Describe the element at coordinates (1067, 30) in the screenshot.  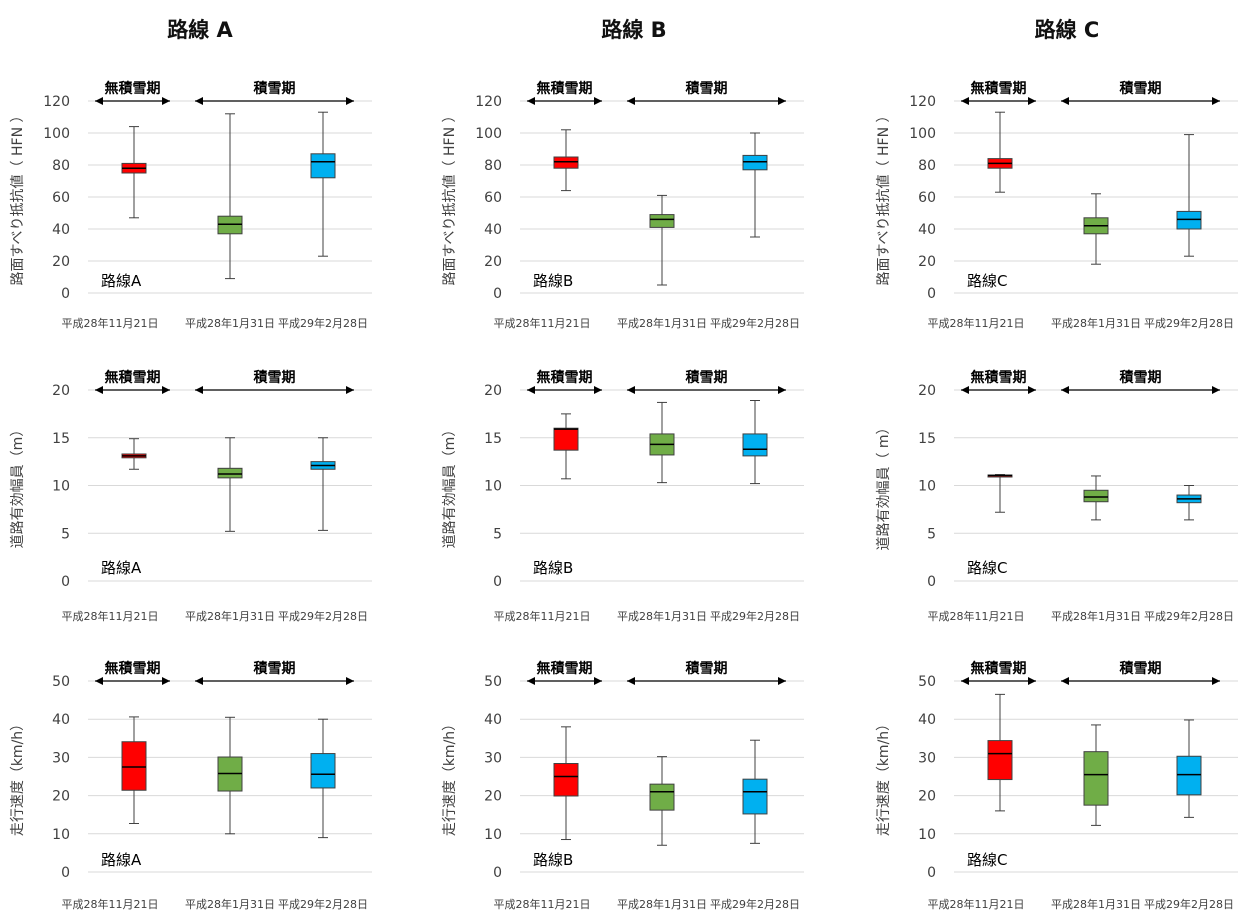
I see `column-title-route-c: 路線 C` at that location.